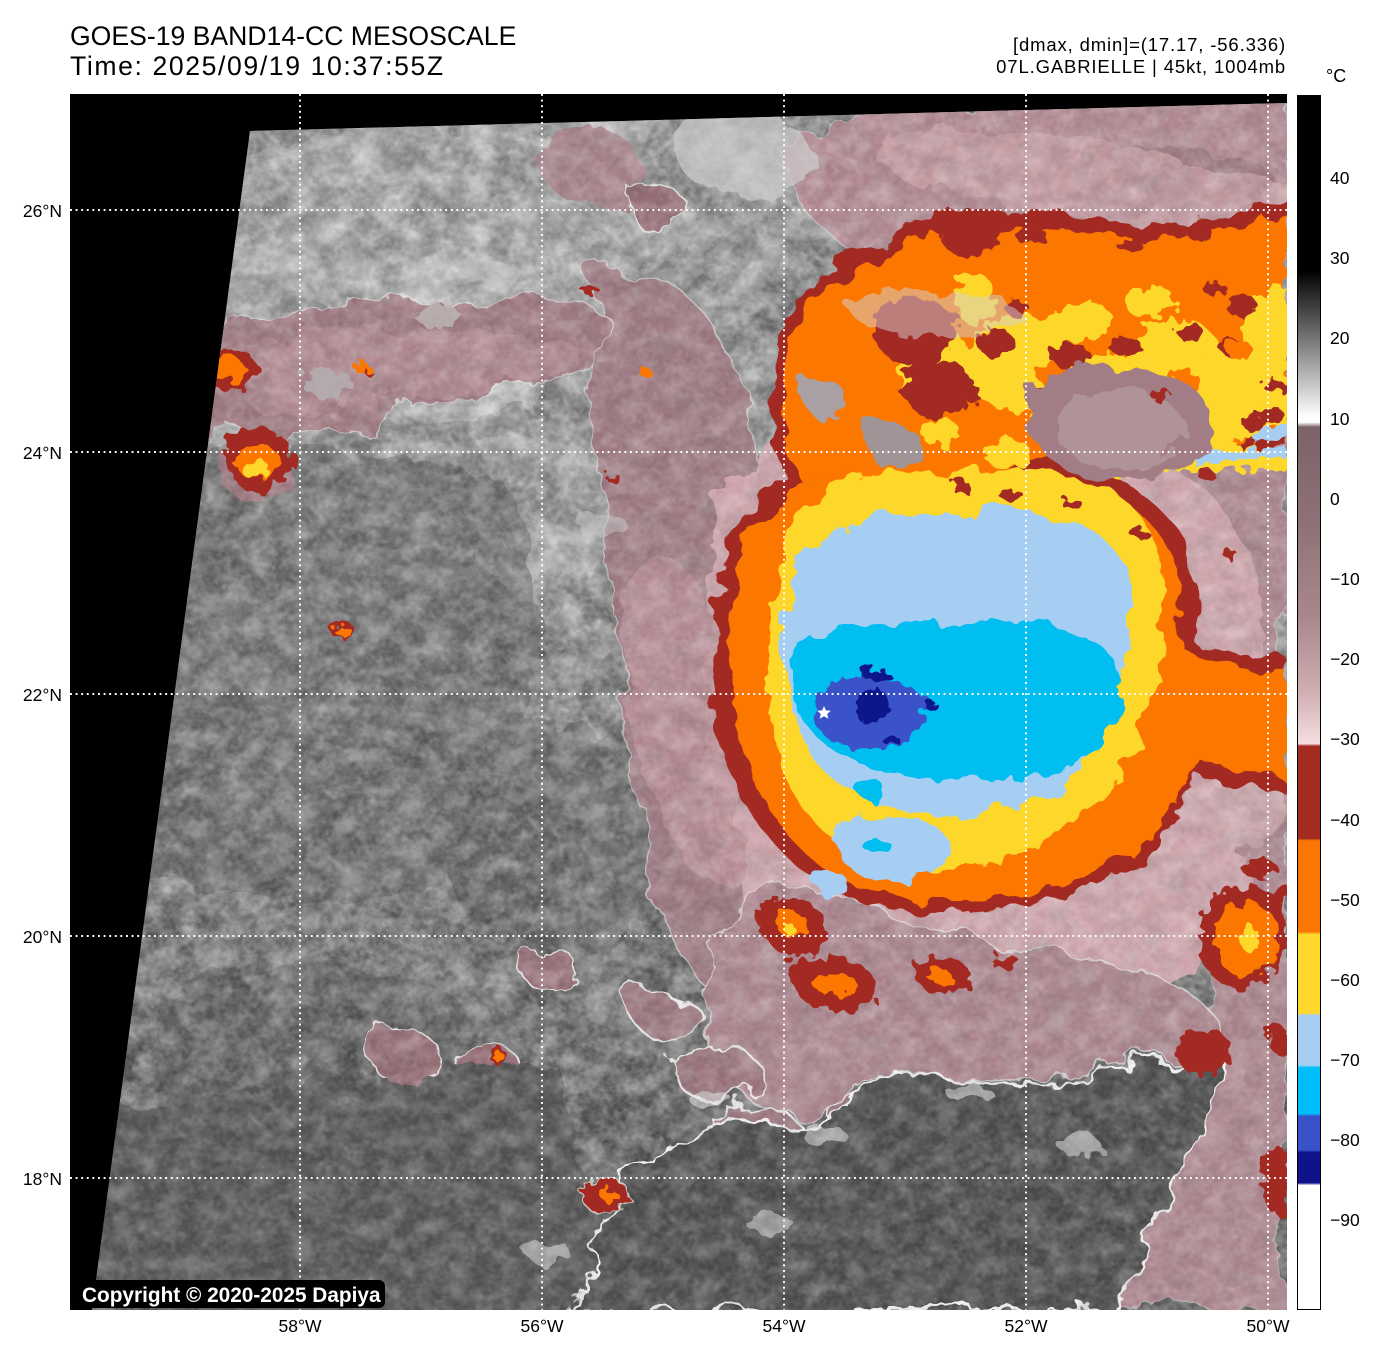  What do you see at coordinates (231, 1295) in the screenshot?
I see `svg-text: Copyright © 2020-2025 Dapiya` at bounding box center [231, 1295].